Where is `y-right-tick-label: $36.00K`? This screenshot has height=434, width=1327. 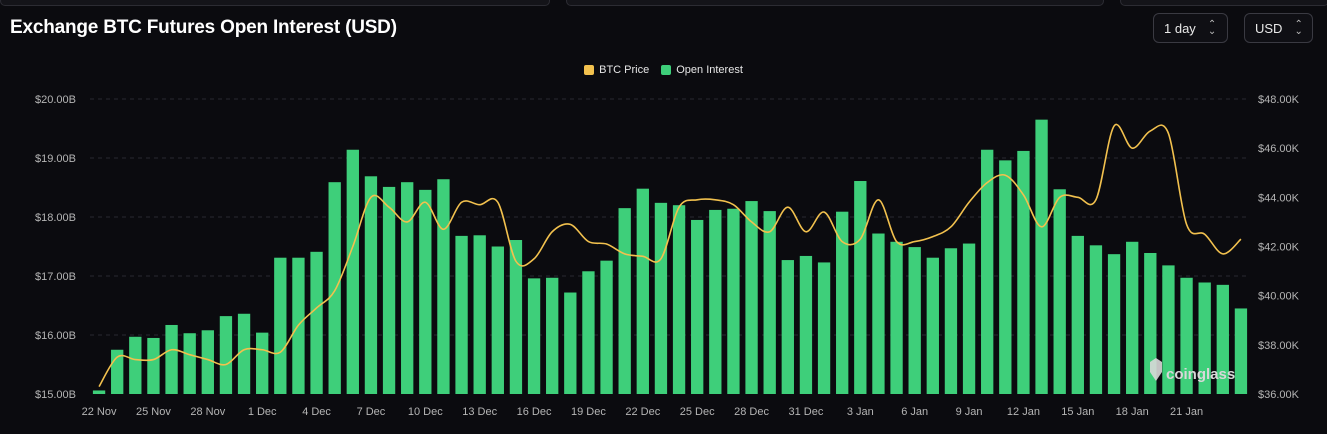
y-right-tick-label: $36.00K is located at coordinates (1279, 395).